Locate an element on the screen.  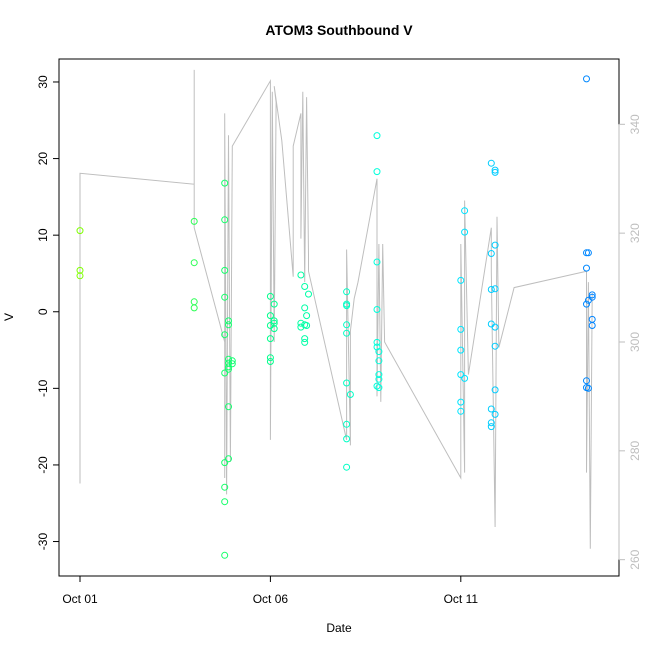
right-axis-tick-label: 320 is located at coordinates (635, 233).